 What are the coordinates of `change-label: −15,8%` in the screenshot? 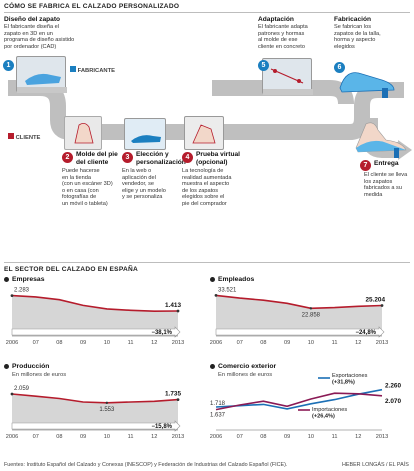 It's located at (161, 427).